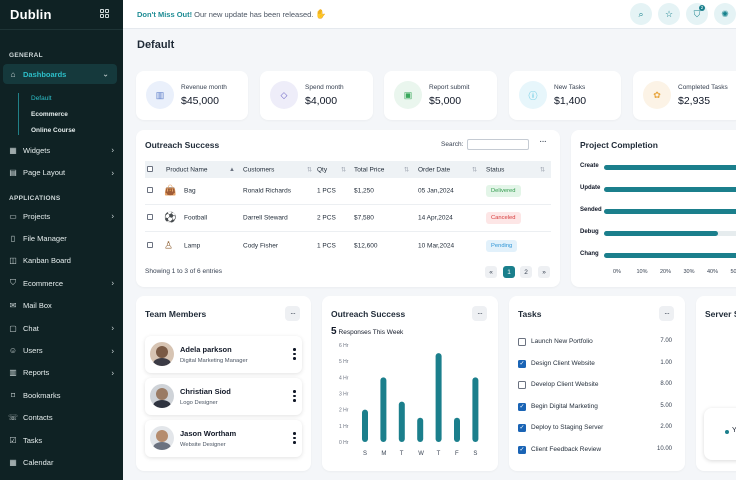 The image size is (736, 480). What do you see at coordinates (322, 169) in the screenshot?
I see `col-qty: Qty` at bounding box center [322, 169].